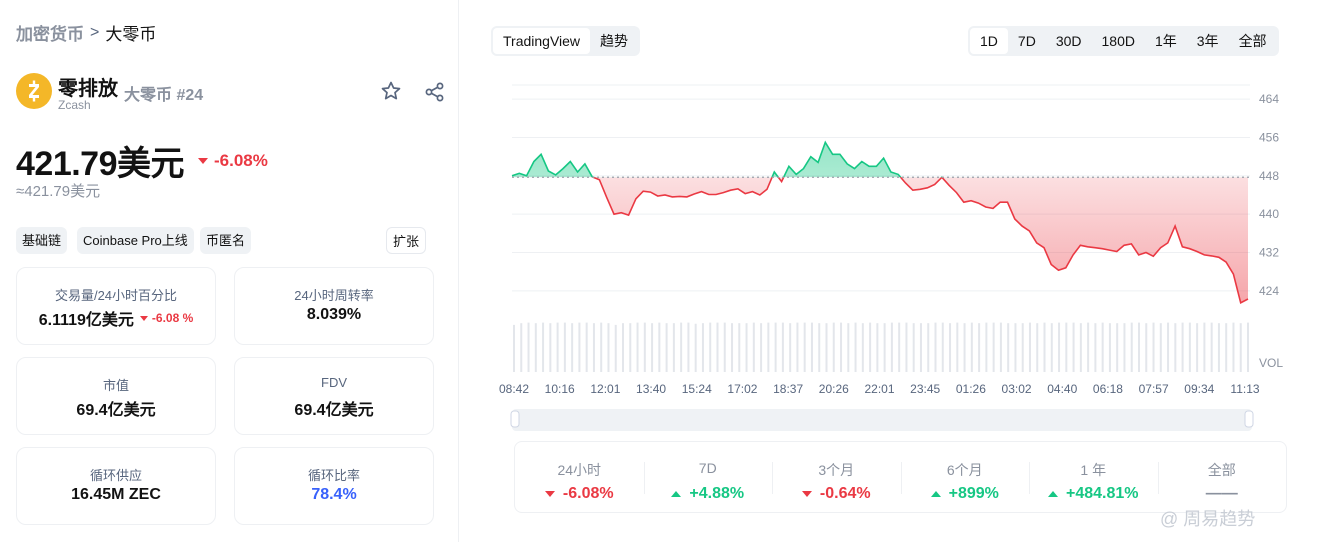  Describe the element at coordinates (116, 295) in the screenshot. I see `stat-label: 交易量/24小时百分比` at that location.